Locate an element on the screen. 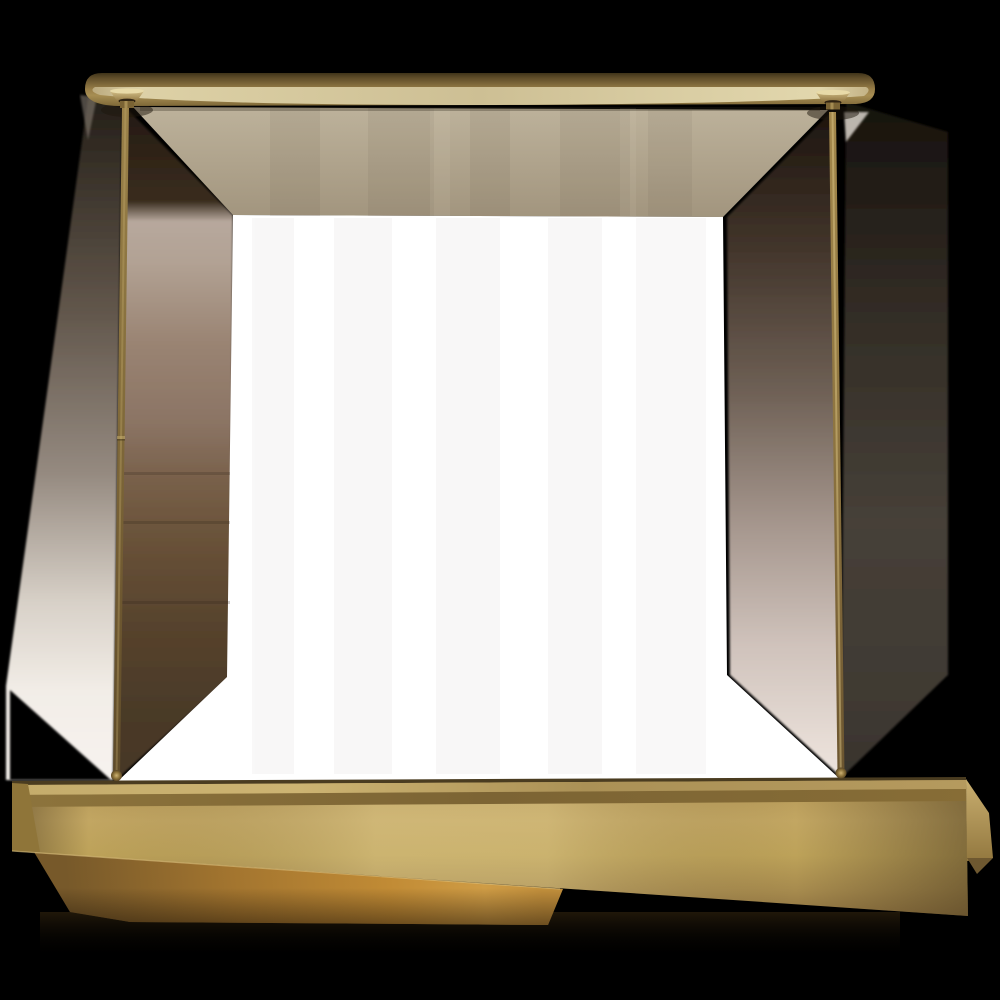 Image resolution: width=1000 pixels, height=1000 pixels. right-rod-ferrule is located at coordinates (841, 773).